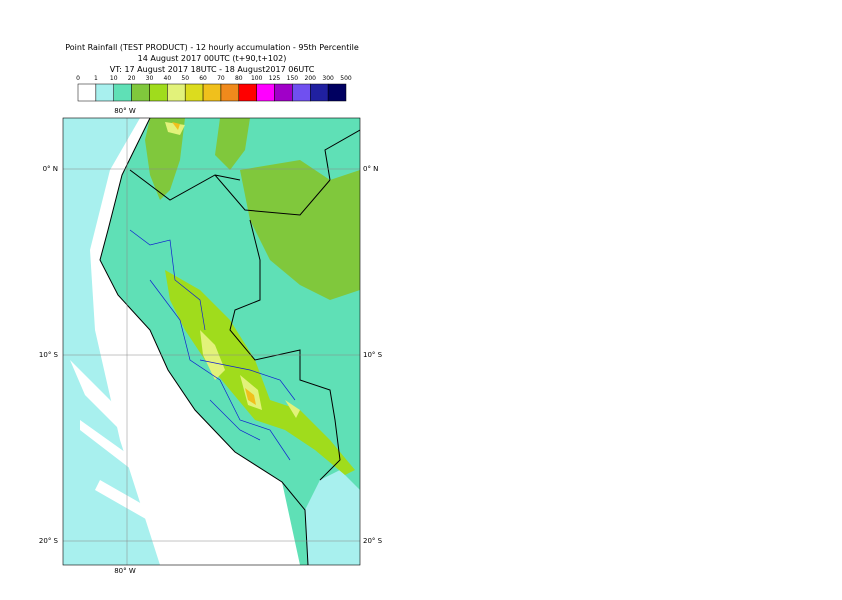 Image resolution: width=842 pixels, height=600 pixels. Describe the element at coordinates (96, 78) in the screenshot. I see `legend-level: 1` at that location.